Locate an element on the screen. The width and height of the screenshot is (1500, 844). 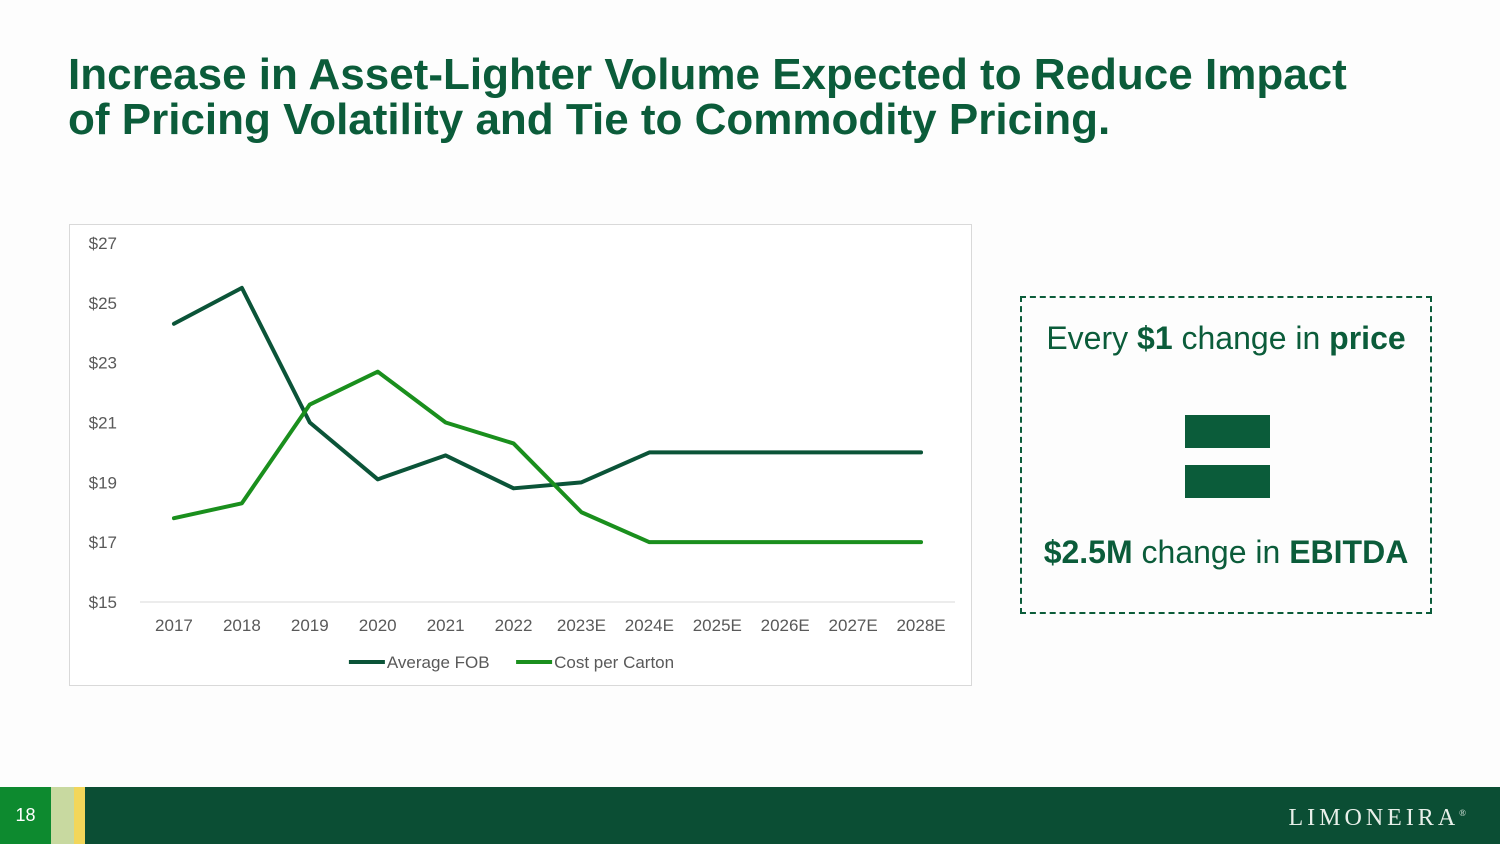
legend-label: Cost per Carton is located at coordinates (614, 662).